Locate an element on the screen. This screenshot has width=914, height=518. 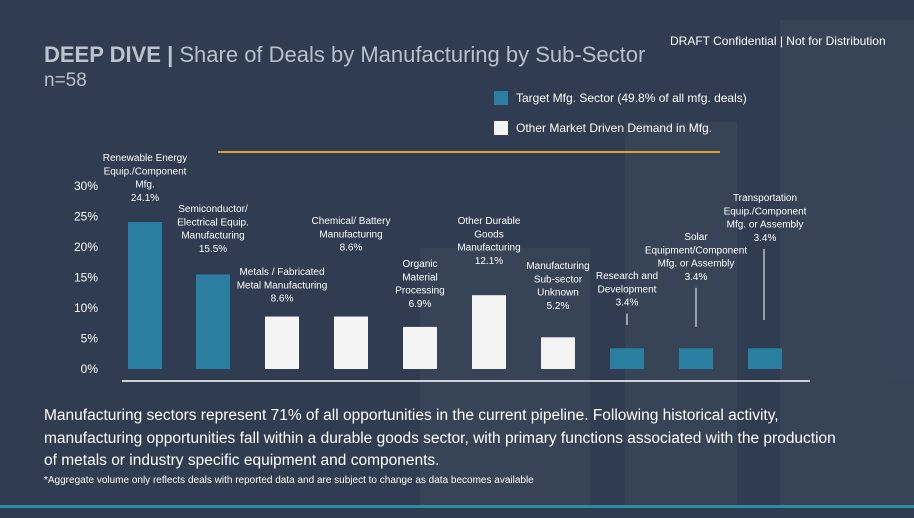
category-label: Transportation is located at coordinates (765, 198).